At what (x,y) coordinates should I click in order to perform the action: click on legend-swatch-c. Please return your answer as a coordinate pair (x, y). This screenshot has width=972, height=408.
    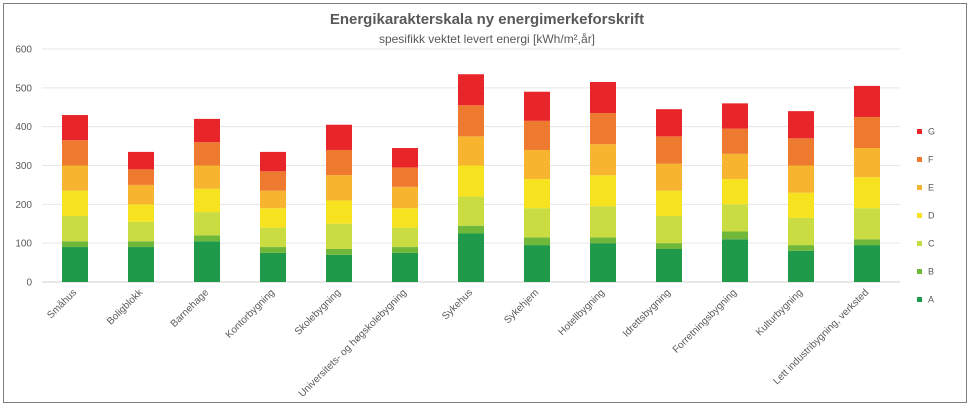
    Looking at the image, I should click on (919, 243).